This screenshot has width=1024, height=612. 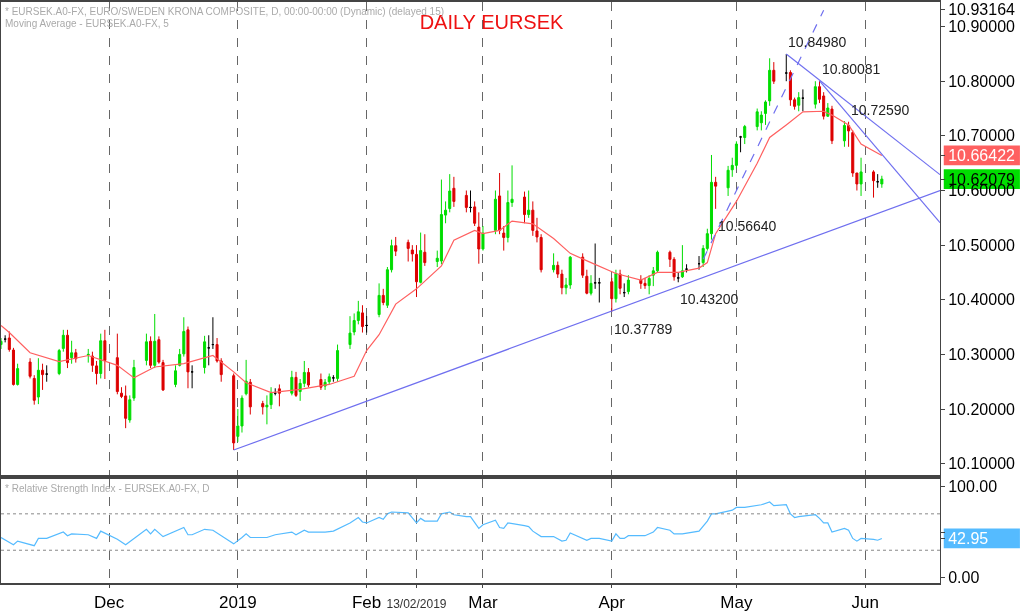 What do you see at coordinates (982, 81) in the screenshot?
I see `y-tick-label: 10.80000` at bounding box center [982, 81].